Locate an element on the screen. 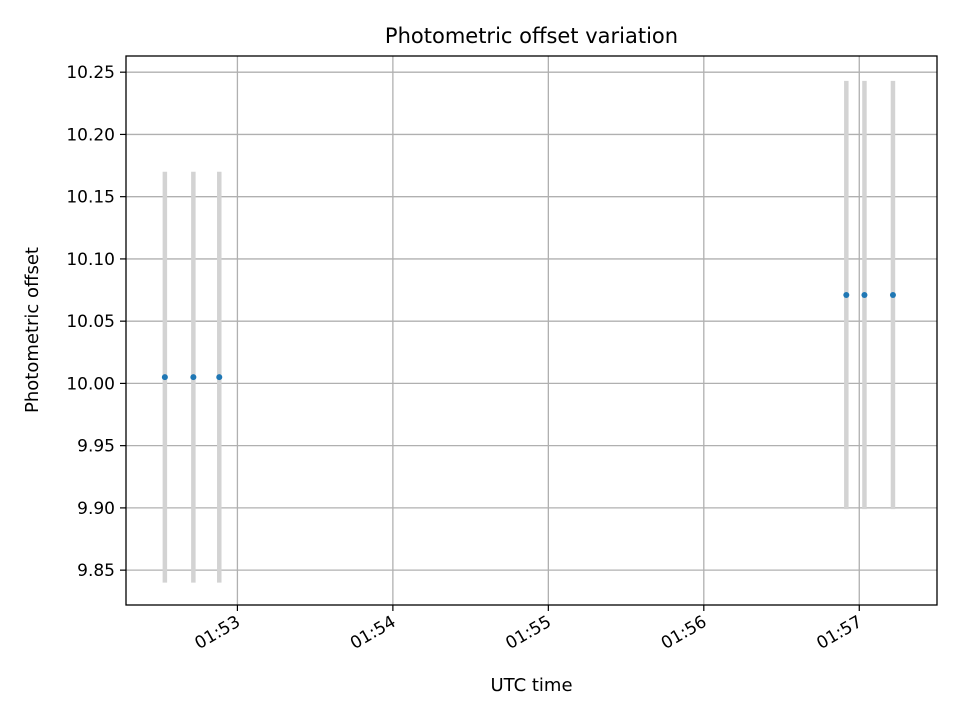 Image resolution: width=960 pixels, height=720 pixels. y-tick-label: 10.20 is located at coordinates (90, 135).